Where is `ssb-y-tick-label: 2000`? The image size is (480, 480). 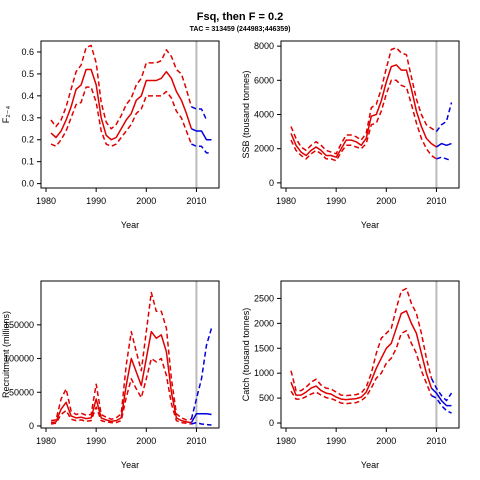 ssb-y-tick-label: 2000 is located at coordinates (264, 149).